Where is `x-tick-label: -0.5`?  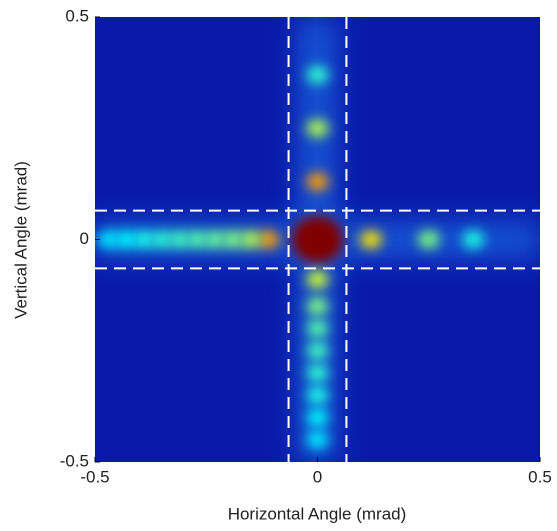 x-tick-label: -0.5 is located at coordinates (94, 476).